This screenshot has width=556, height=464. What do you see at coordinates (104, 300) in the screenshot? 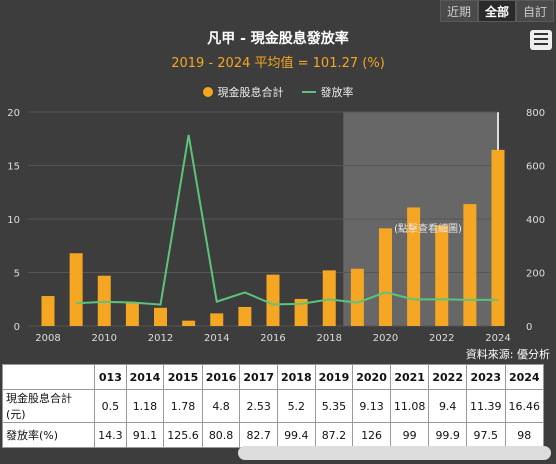
I see `bar-2010` at bounding box center [104, 300].